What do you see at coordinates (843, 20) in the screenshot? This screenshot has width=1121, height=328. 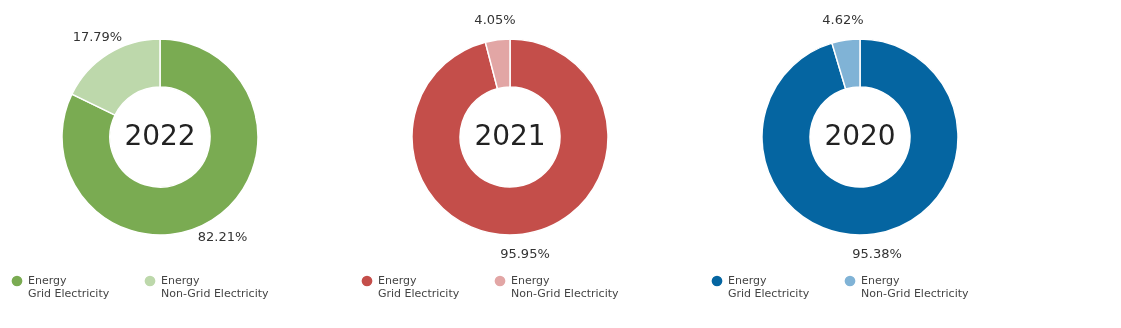 I see `data-label: 4.62%` at bounding box center [843, 20].